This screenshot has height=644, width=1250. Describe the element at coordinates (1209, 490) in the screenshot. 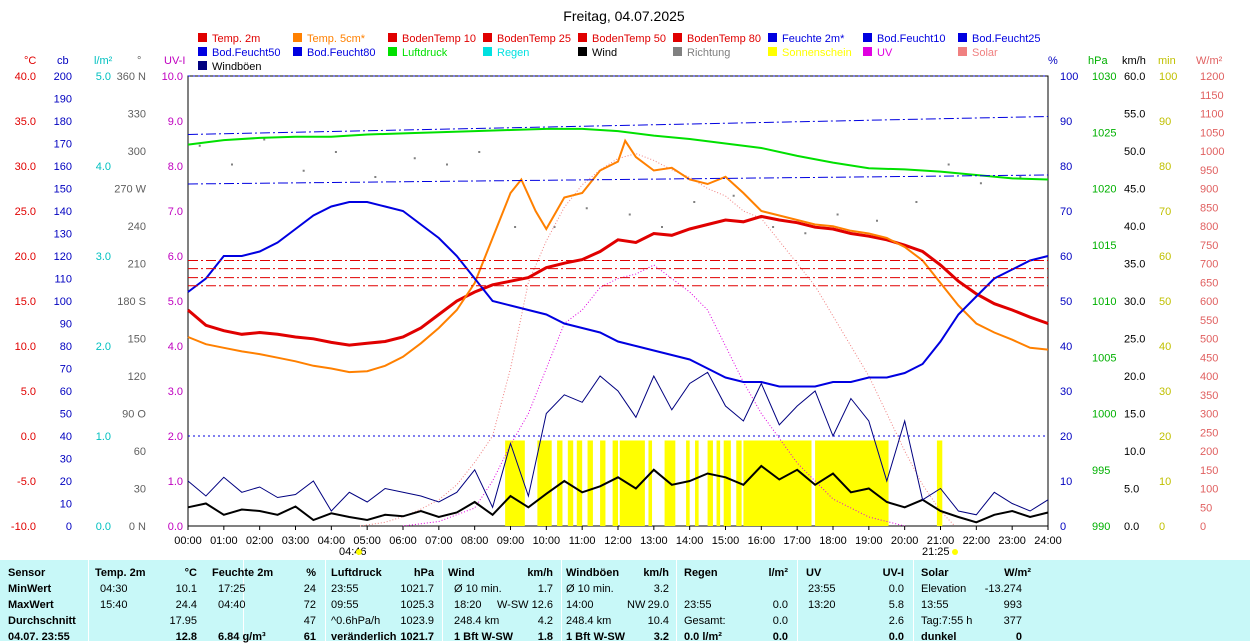

I see `axis-tick-label: 100` at that location.